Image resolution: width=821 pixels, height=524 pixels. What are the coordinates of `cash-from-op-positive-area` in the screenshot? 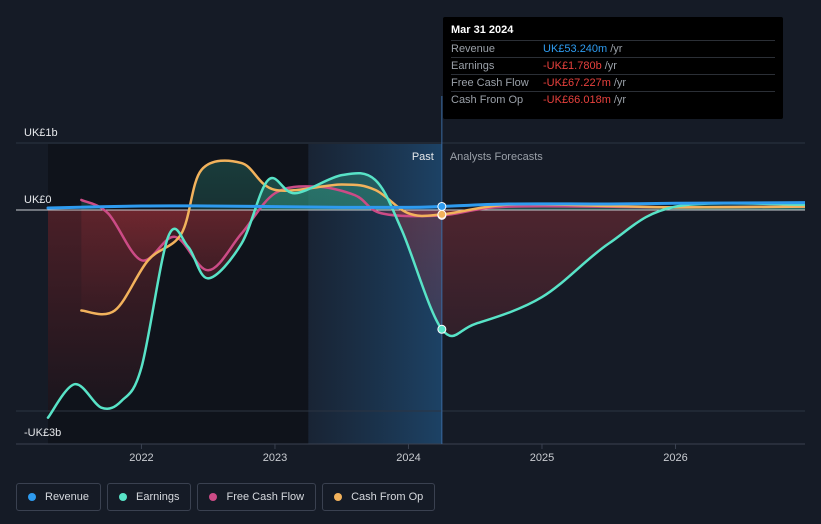 It's located at (443, 185).